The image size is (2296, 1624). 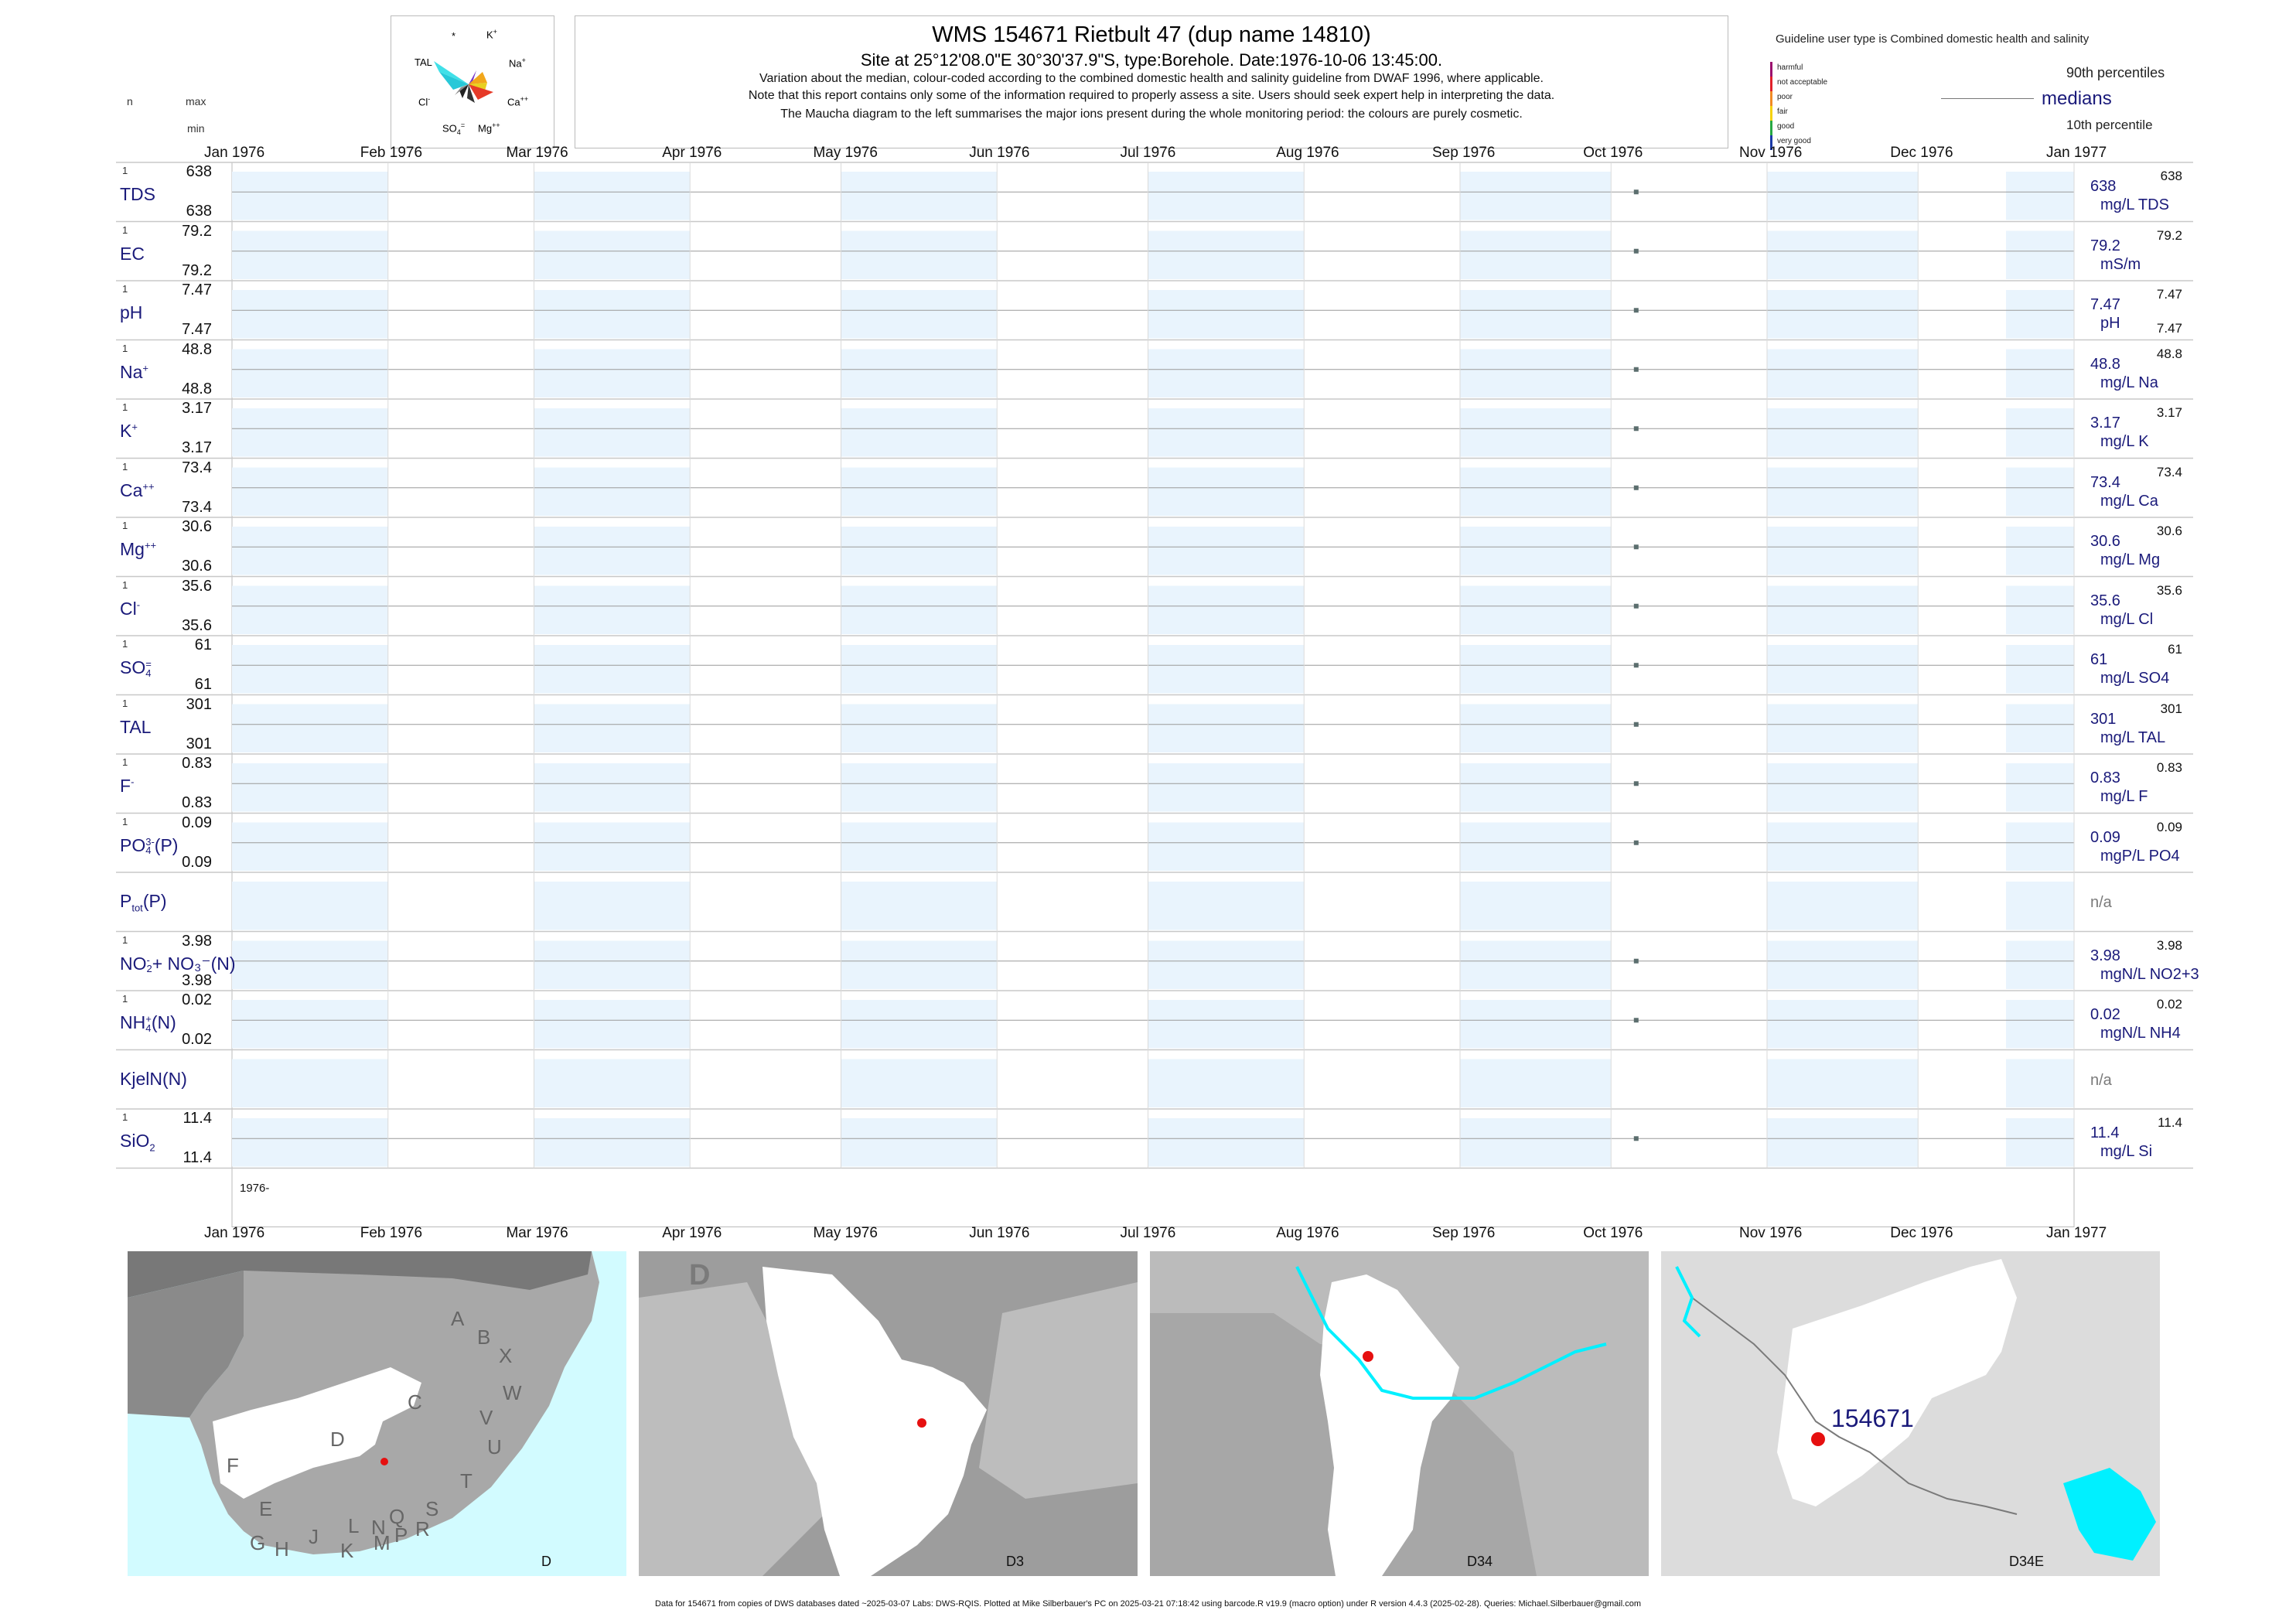 What do you see at coordinates (2077, 98) in the screenshot?
I see `legend-medians: medians` at bounding box center [2077, 98].